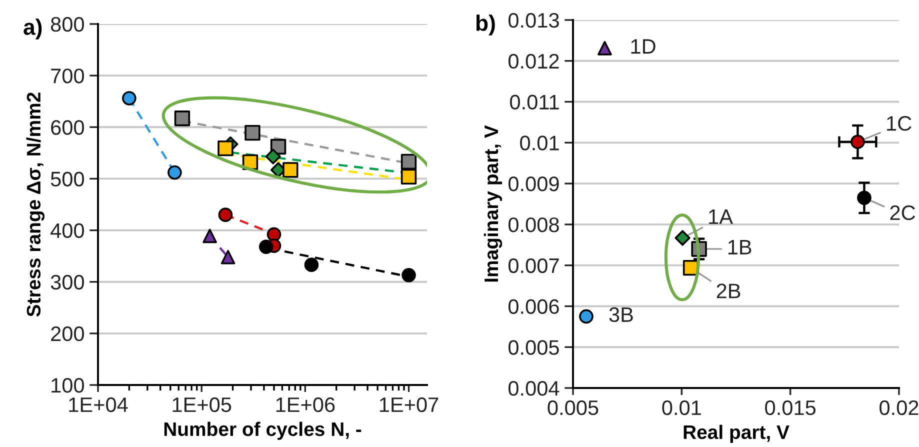  I want to click on y-tick-label: 200, so click(67, 334).